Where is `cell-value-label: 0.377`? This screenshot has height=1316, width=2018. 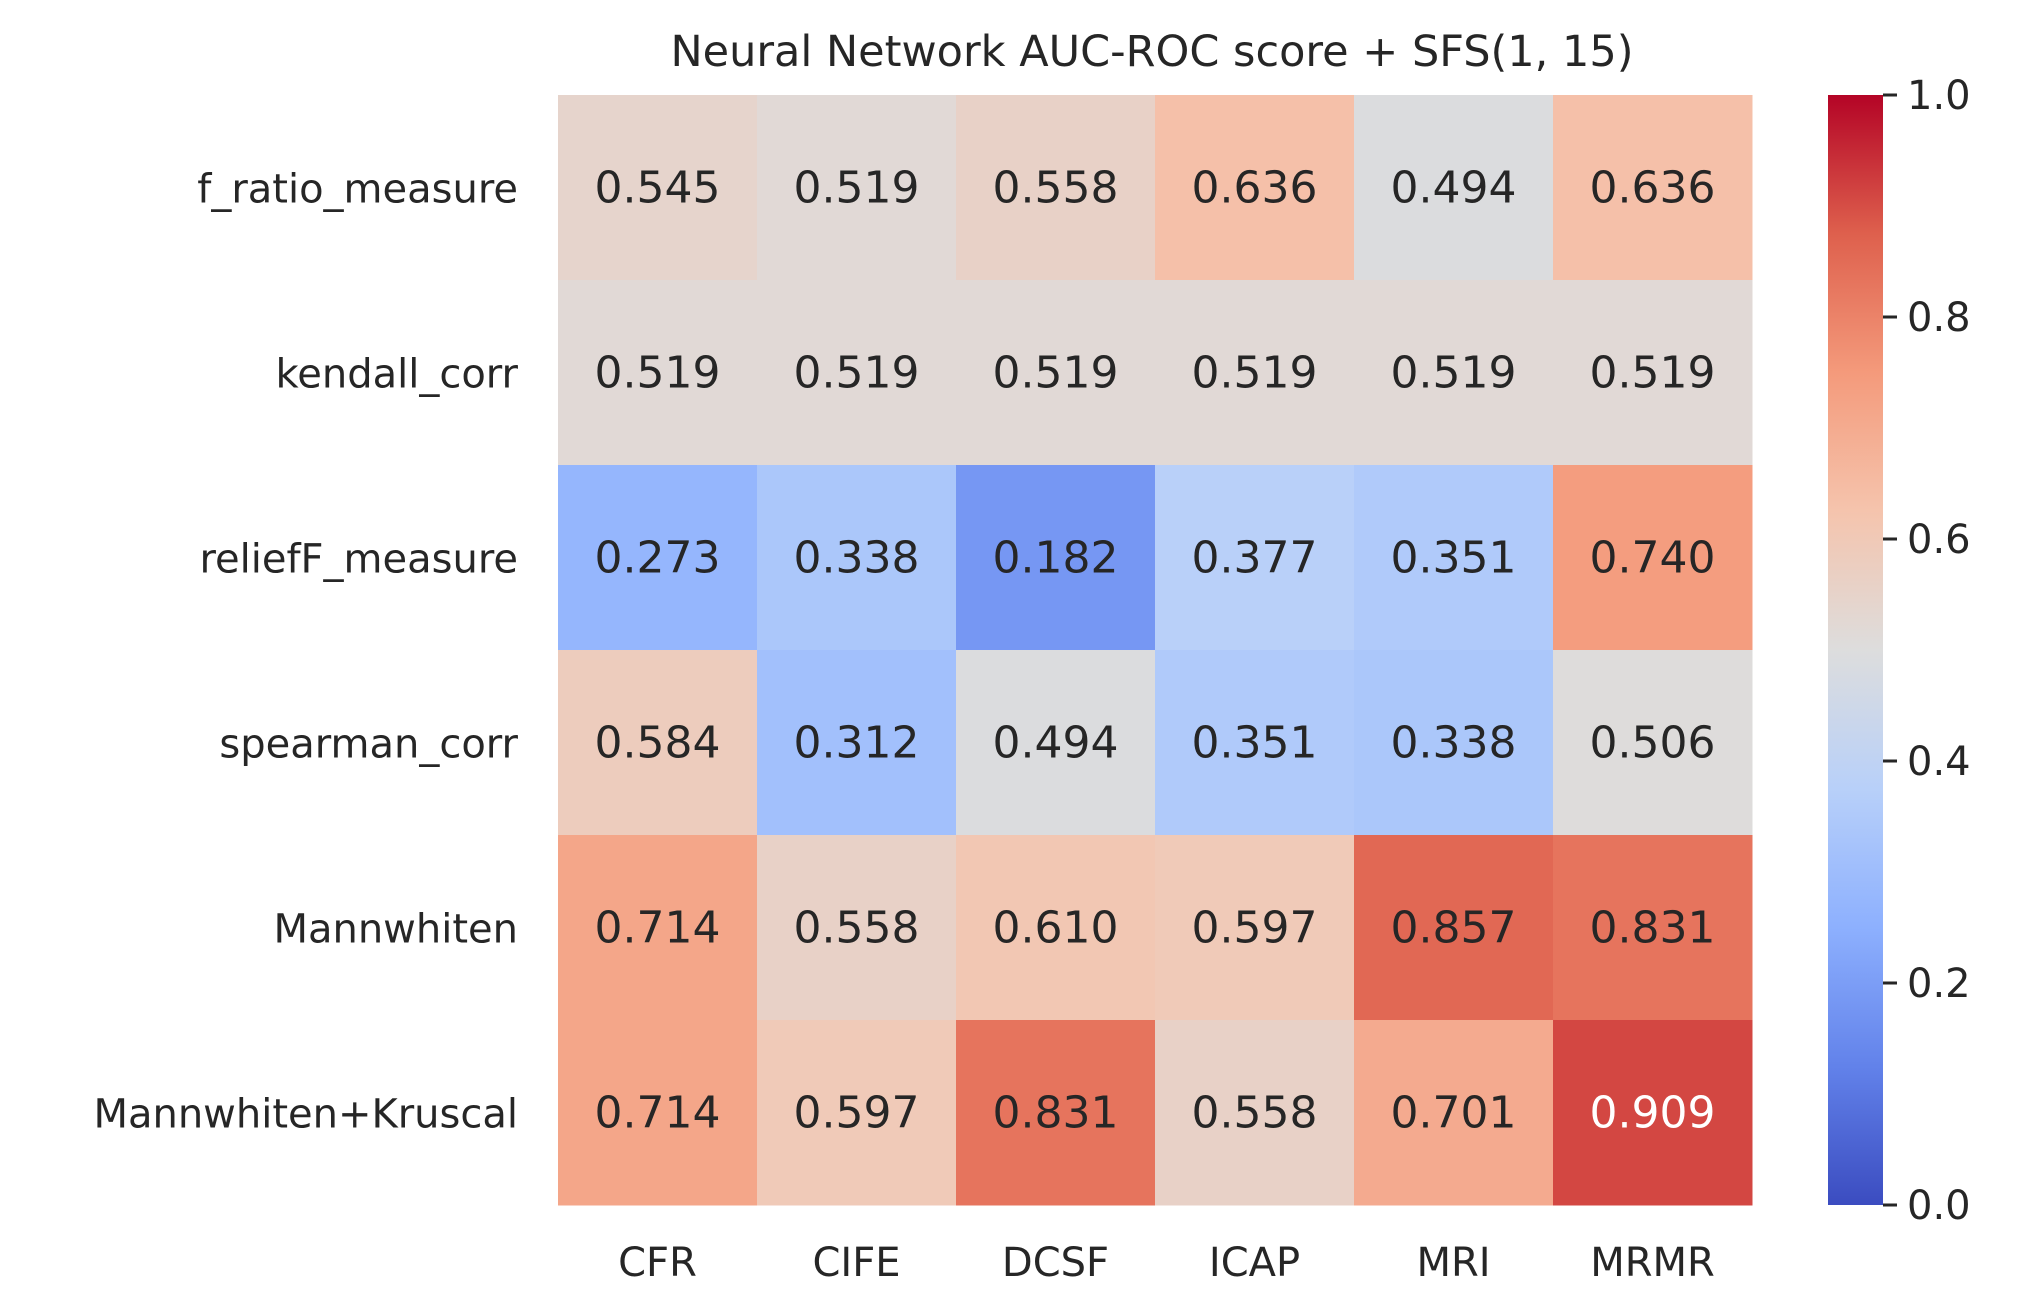 cell-value-label: 0.377 is located at coordinates (1255, 558).